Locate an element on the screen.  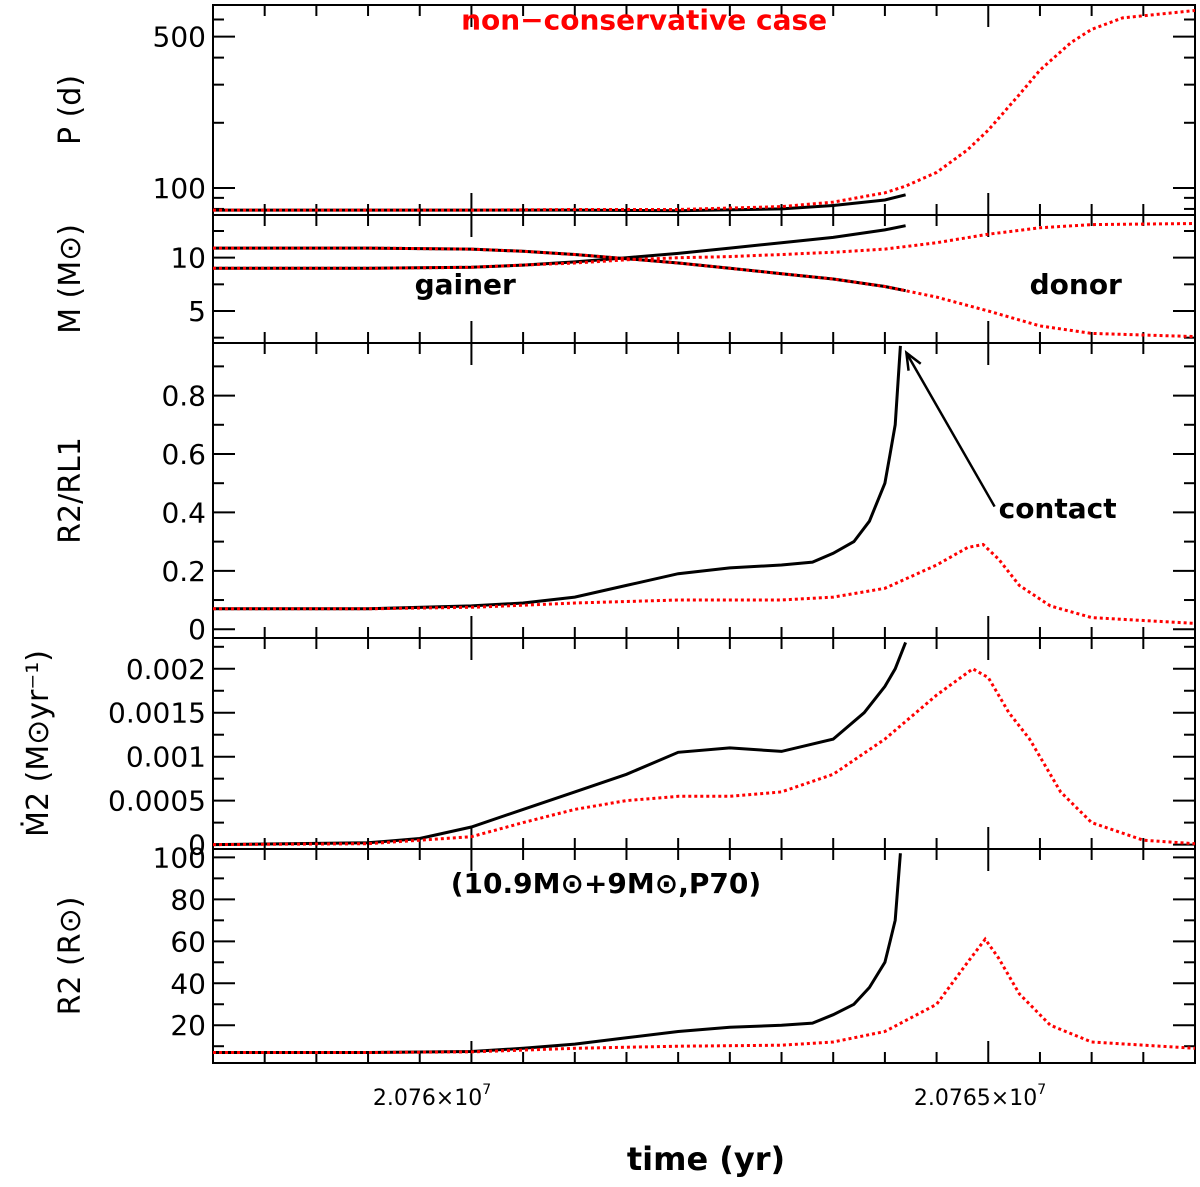
series-line-gainer-non-conservative is located at coordinates (704, 246).